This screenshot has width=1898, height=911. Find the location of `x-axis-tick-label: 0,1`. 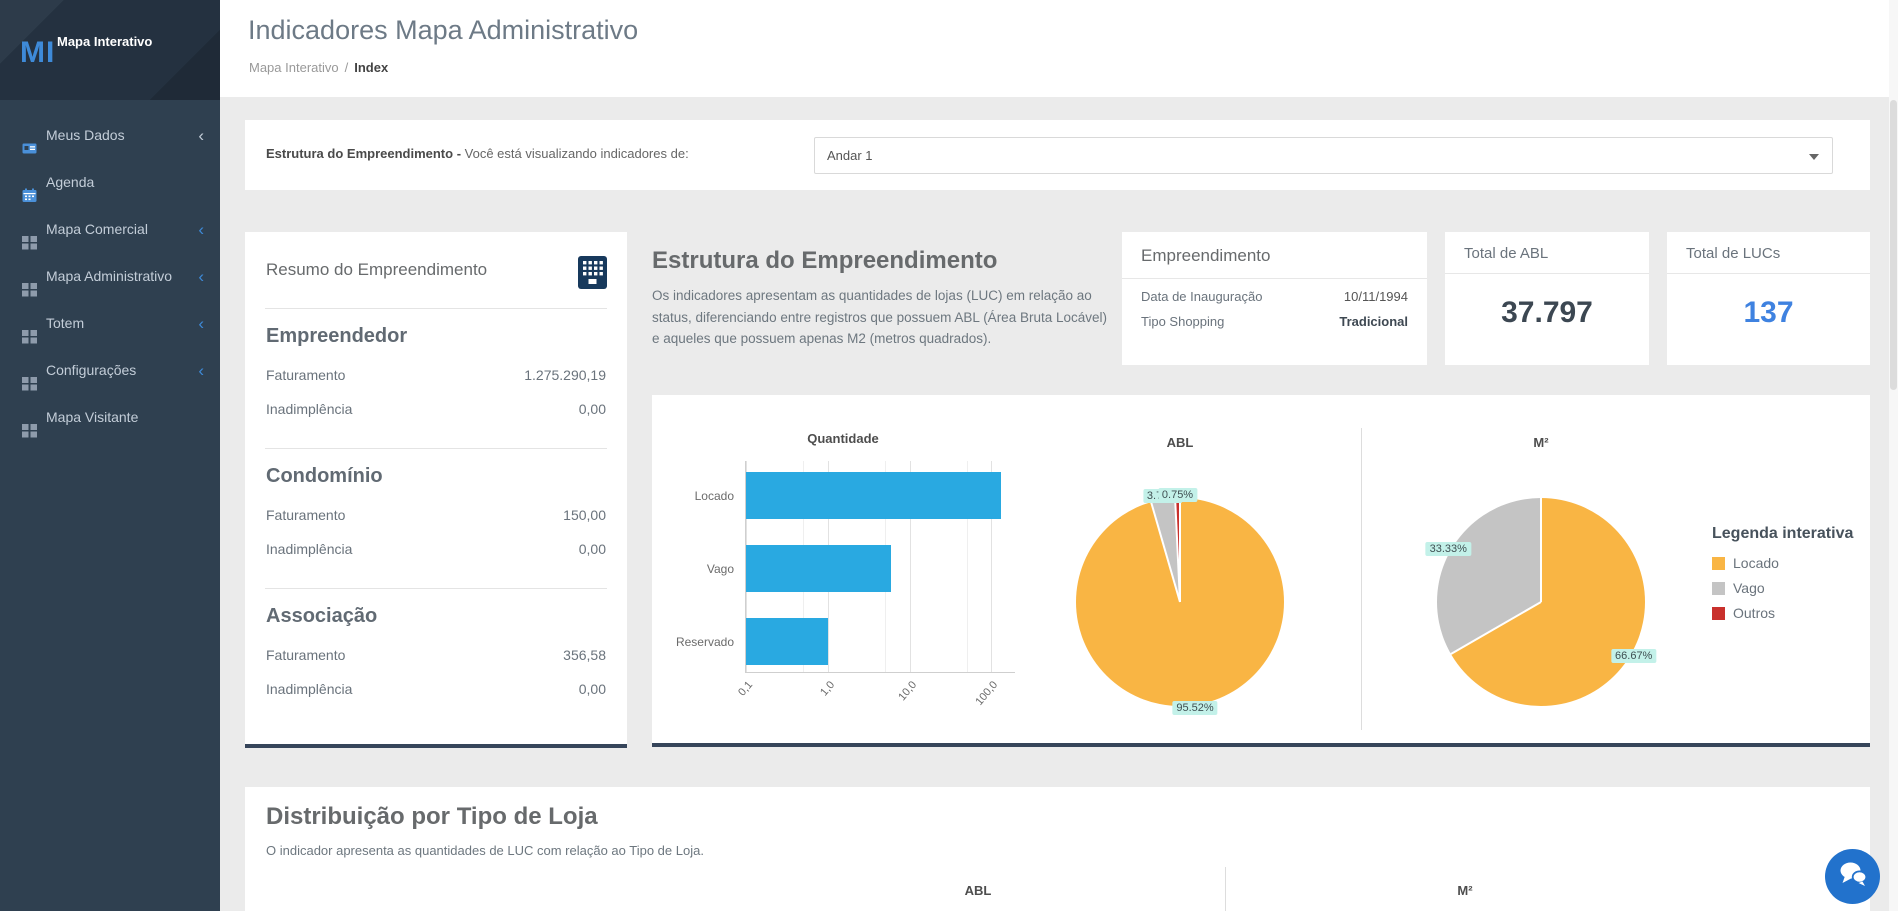

x-axis-tick-label: 0,1 is located at coordinates (746, 689).